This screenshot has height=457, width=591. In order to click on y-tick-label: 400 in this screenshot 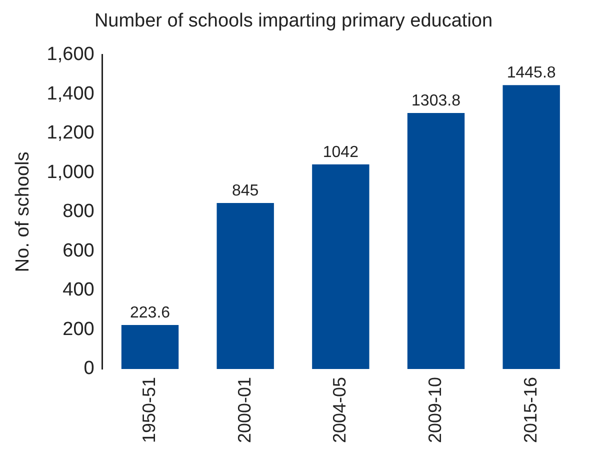, I will do `click(78, 290)`.